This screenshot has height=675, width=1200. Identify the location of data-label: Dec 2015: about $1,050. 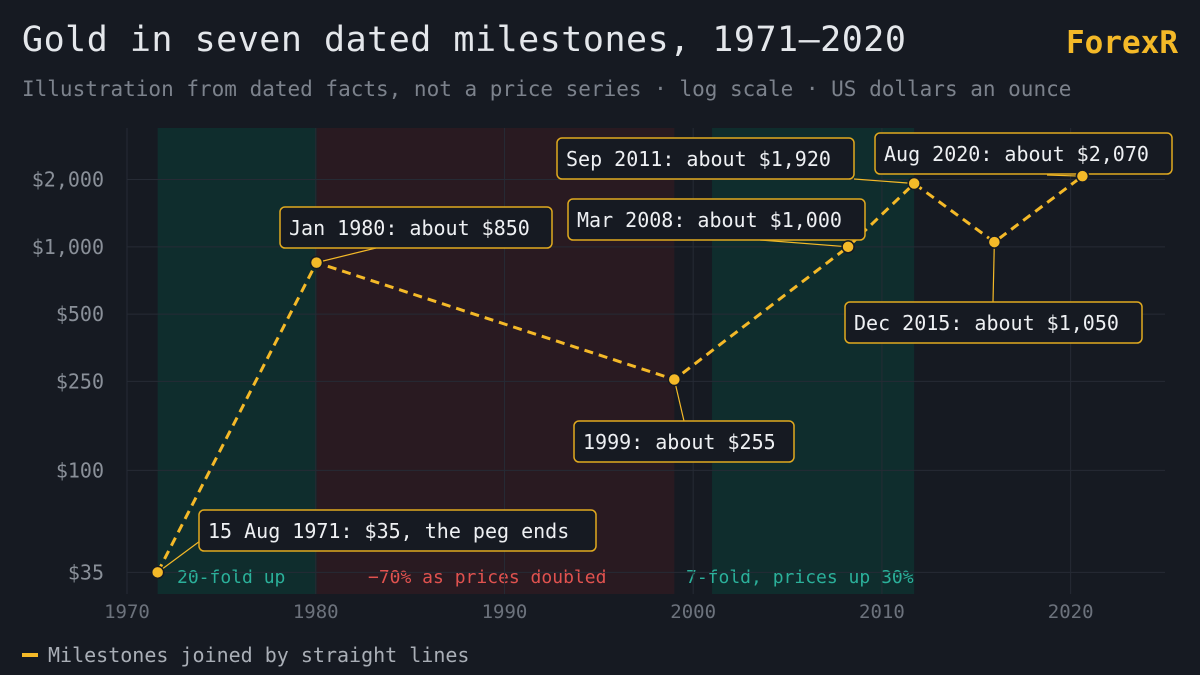
(986, 323).